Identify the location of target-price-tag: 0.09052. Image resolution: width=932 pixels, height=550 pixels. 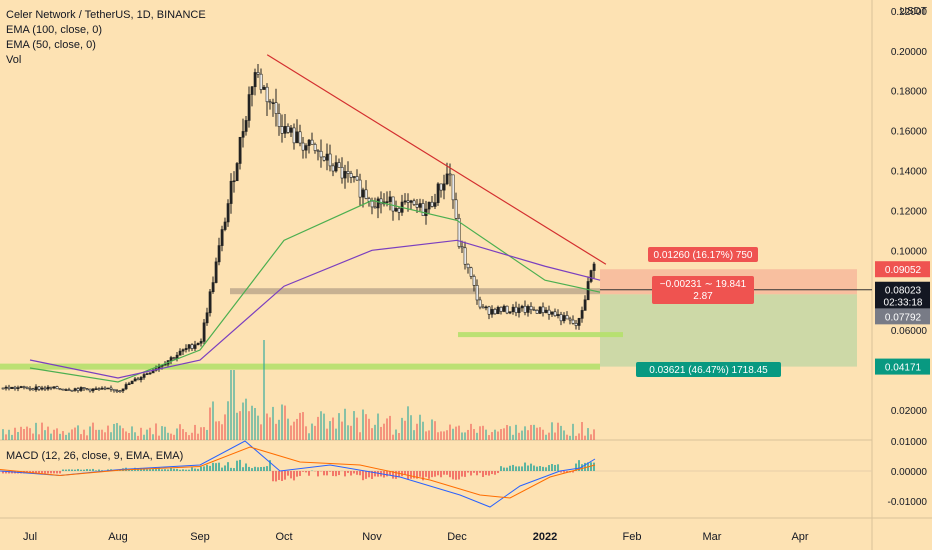
(903, 270).